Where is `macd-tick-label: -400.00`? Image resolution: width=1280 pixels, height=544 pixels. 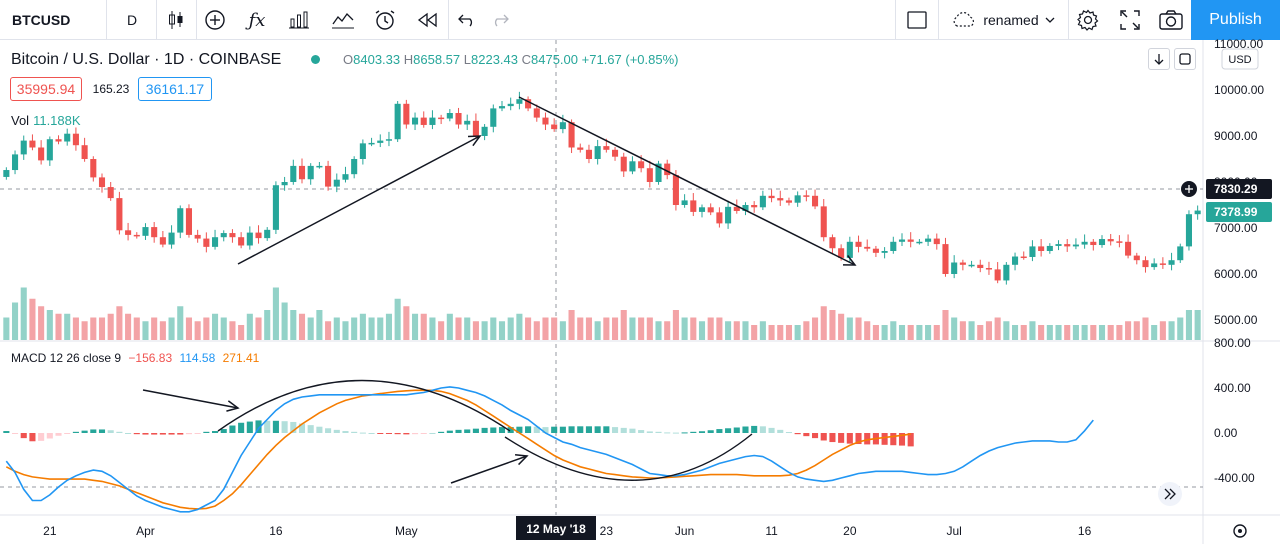
macd-tick-label: -400.00 is located at coordinates (1234, 478).